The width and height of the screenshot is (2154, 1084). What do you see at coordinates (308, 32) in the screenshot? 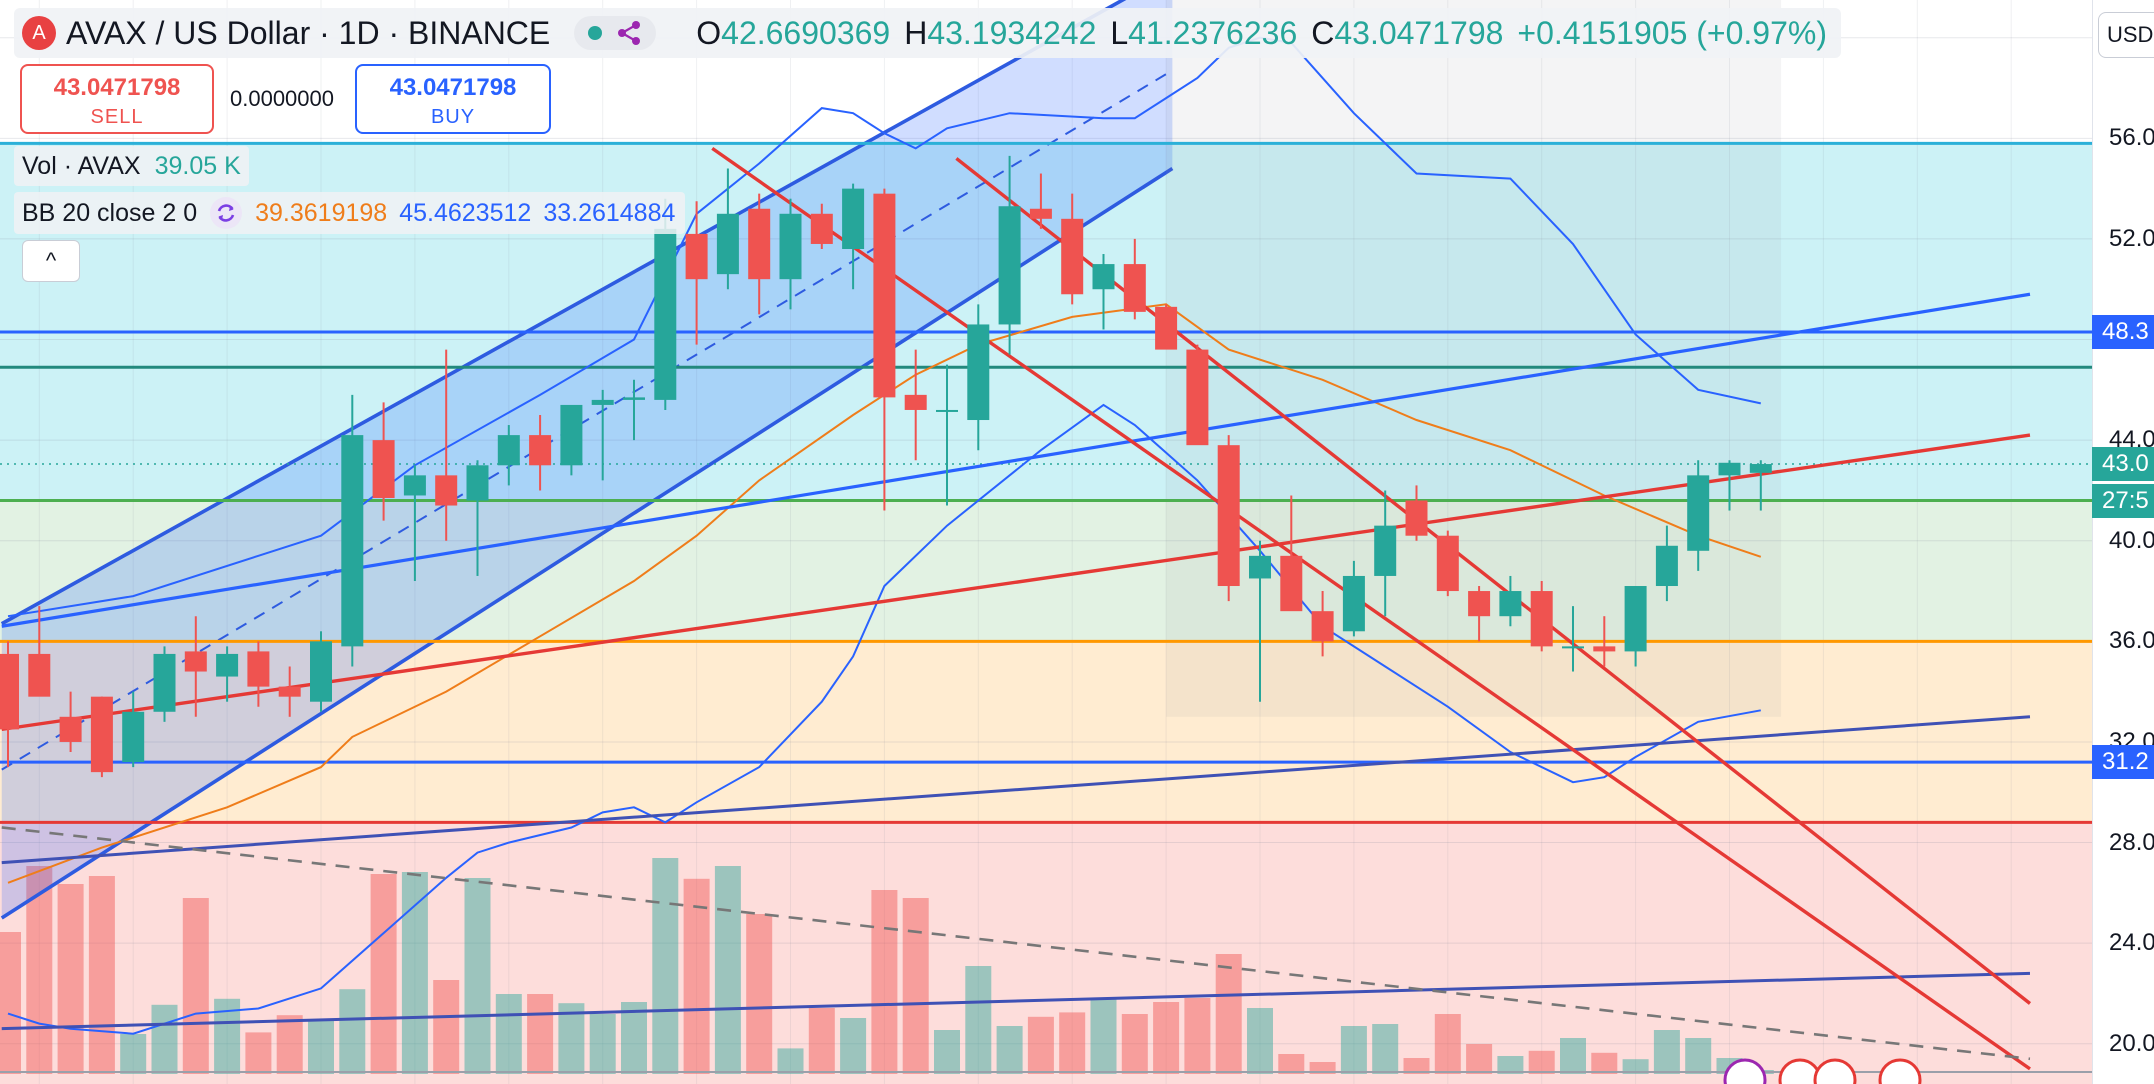
I see `symbol-title: AVAX / US Dollar · 1D · BINANCE` at bounding box center [308, 32].